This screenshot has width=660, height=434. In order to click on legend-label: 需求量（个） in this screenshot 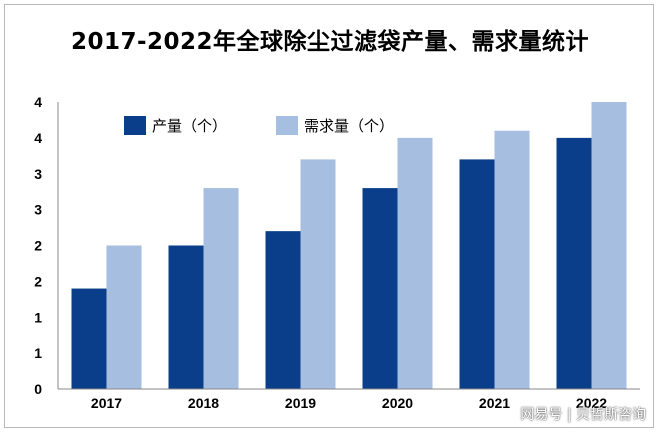, I will do `click(349, 126)`.